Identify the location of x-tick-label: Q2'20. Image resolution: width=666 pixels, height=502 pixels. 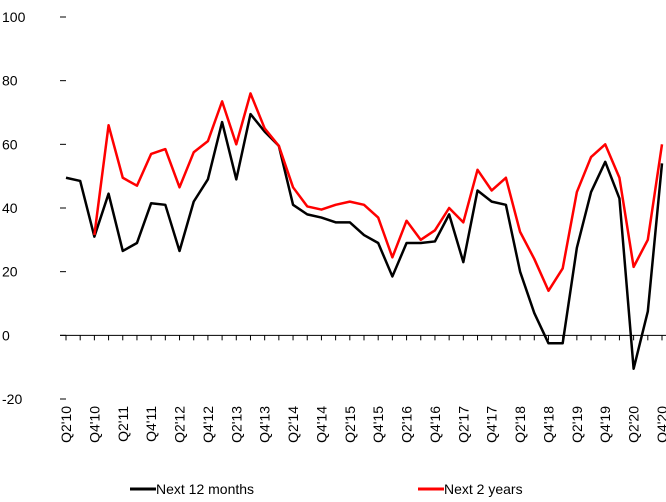
(634, 424).